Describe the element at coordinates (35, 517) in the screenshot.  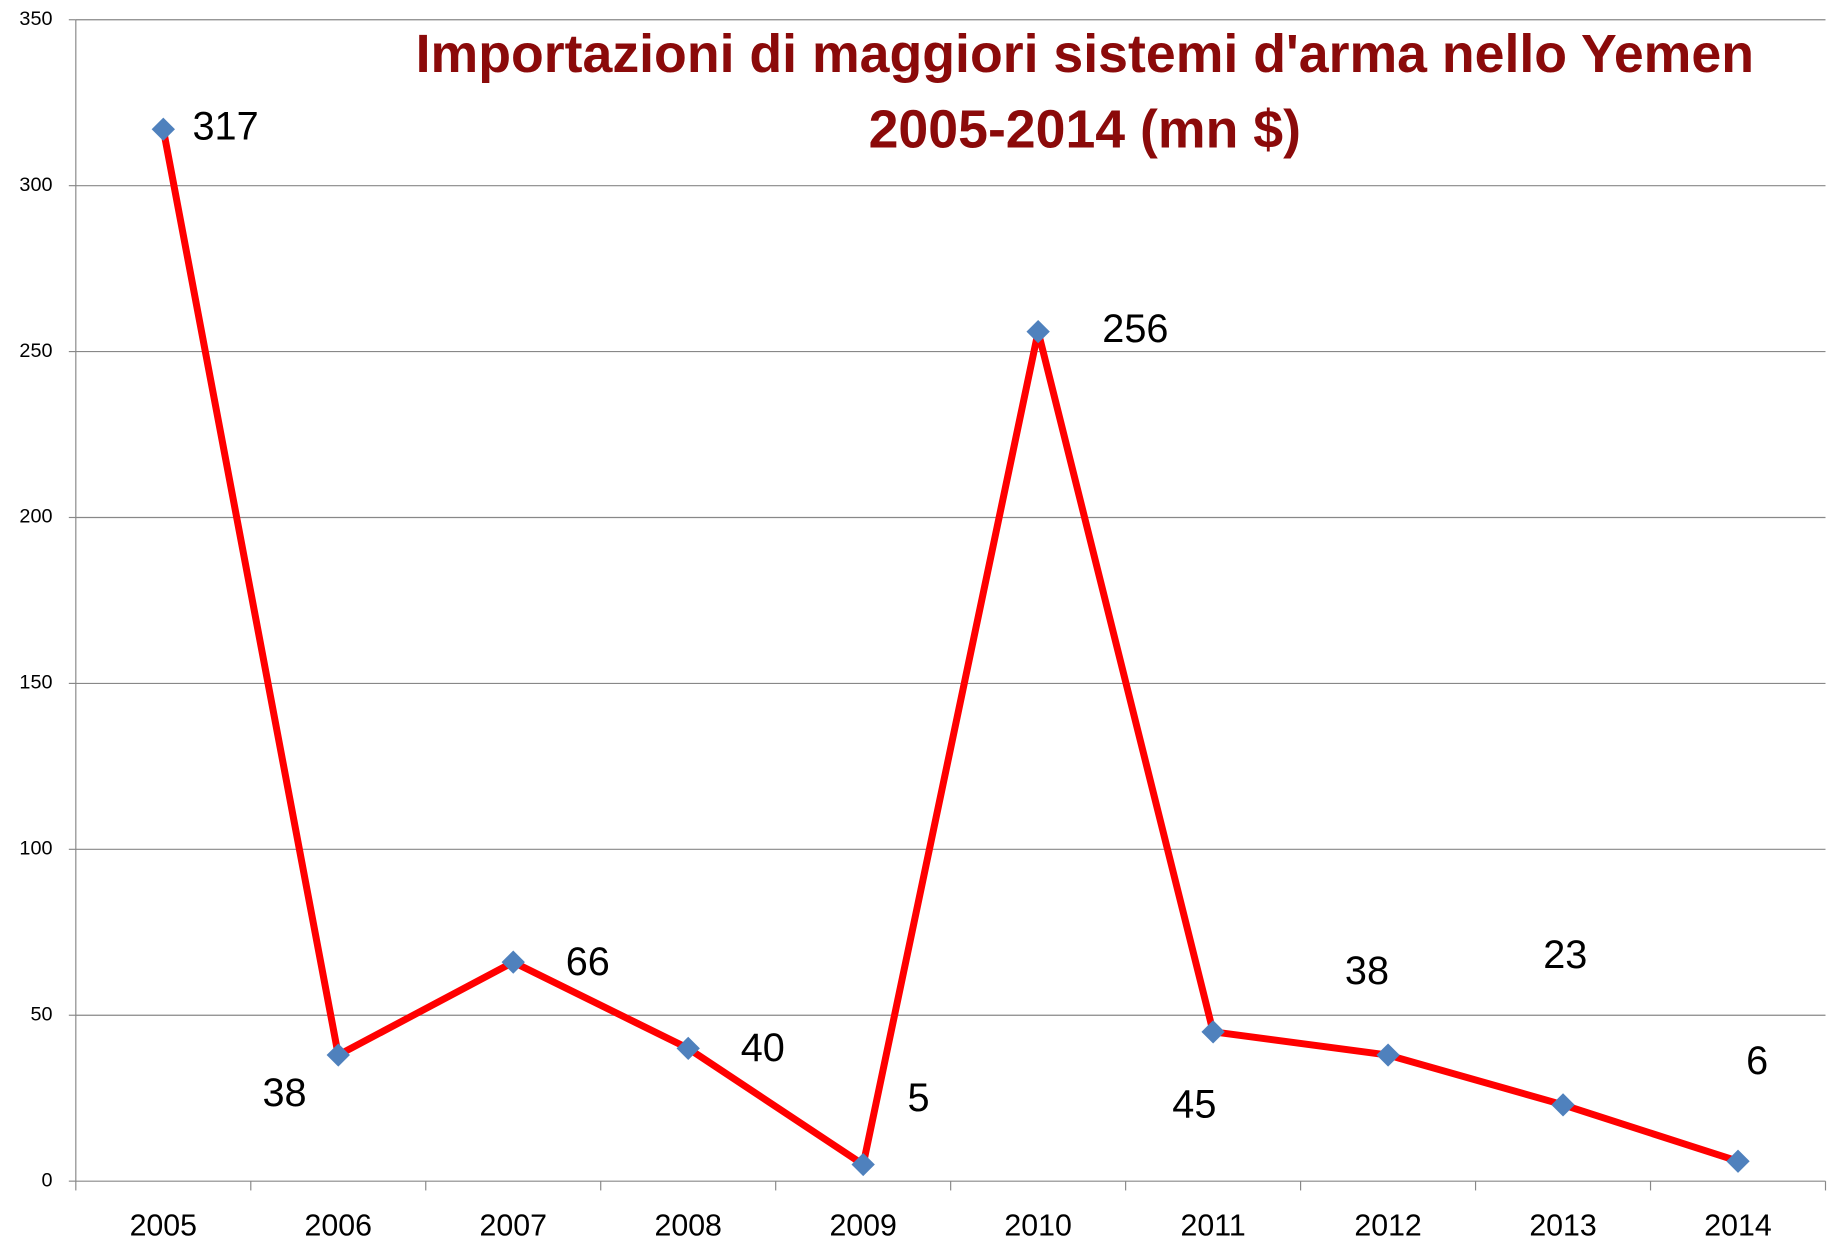
I see `y-tick-label: 200` at that location.